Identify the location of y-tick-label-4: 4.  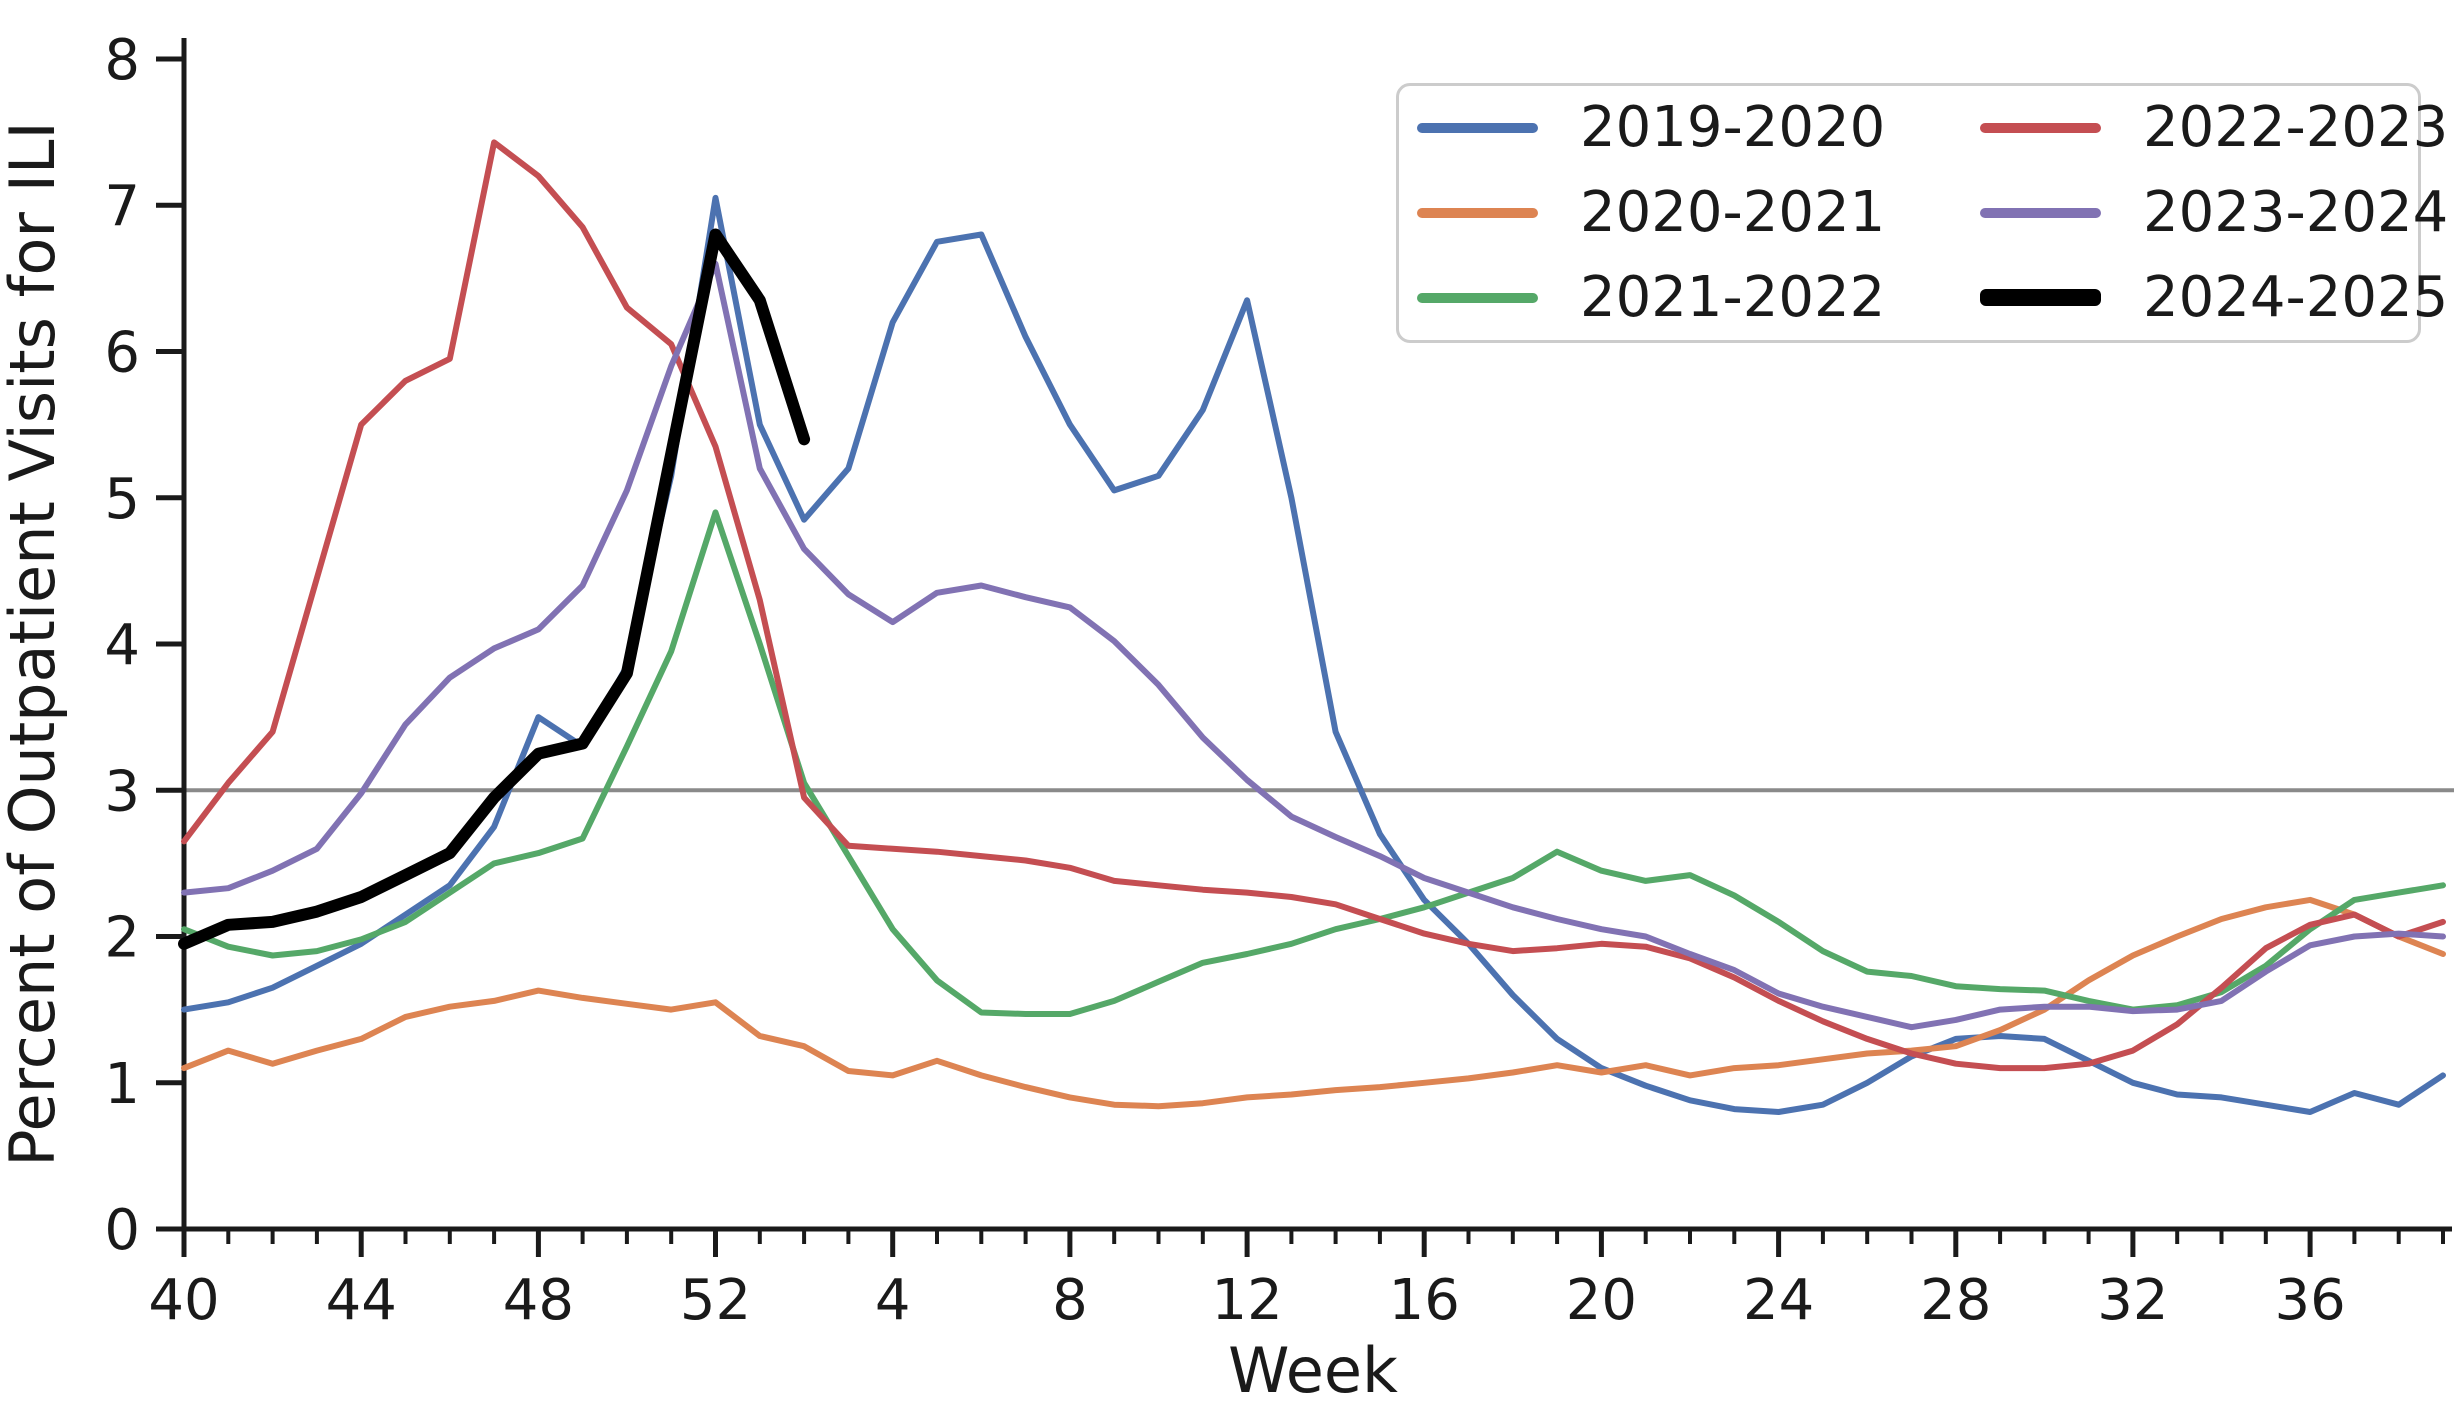
(122, 645).